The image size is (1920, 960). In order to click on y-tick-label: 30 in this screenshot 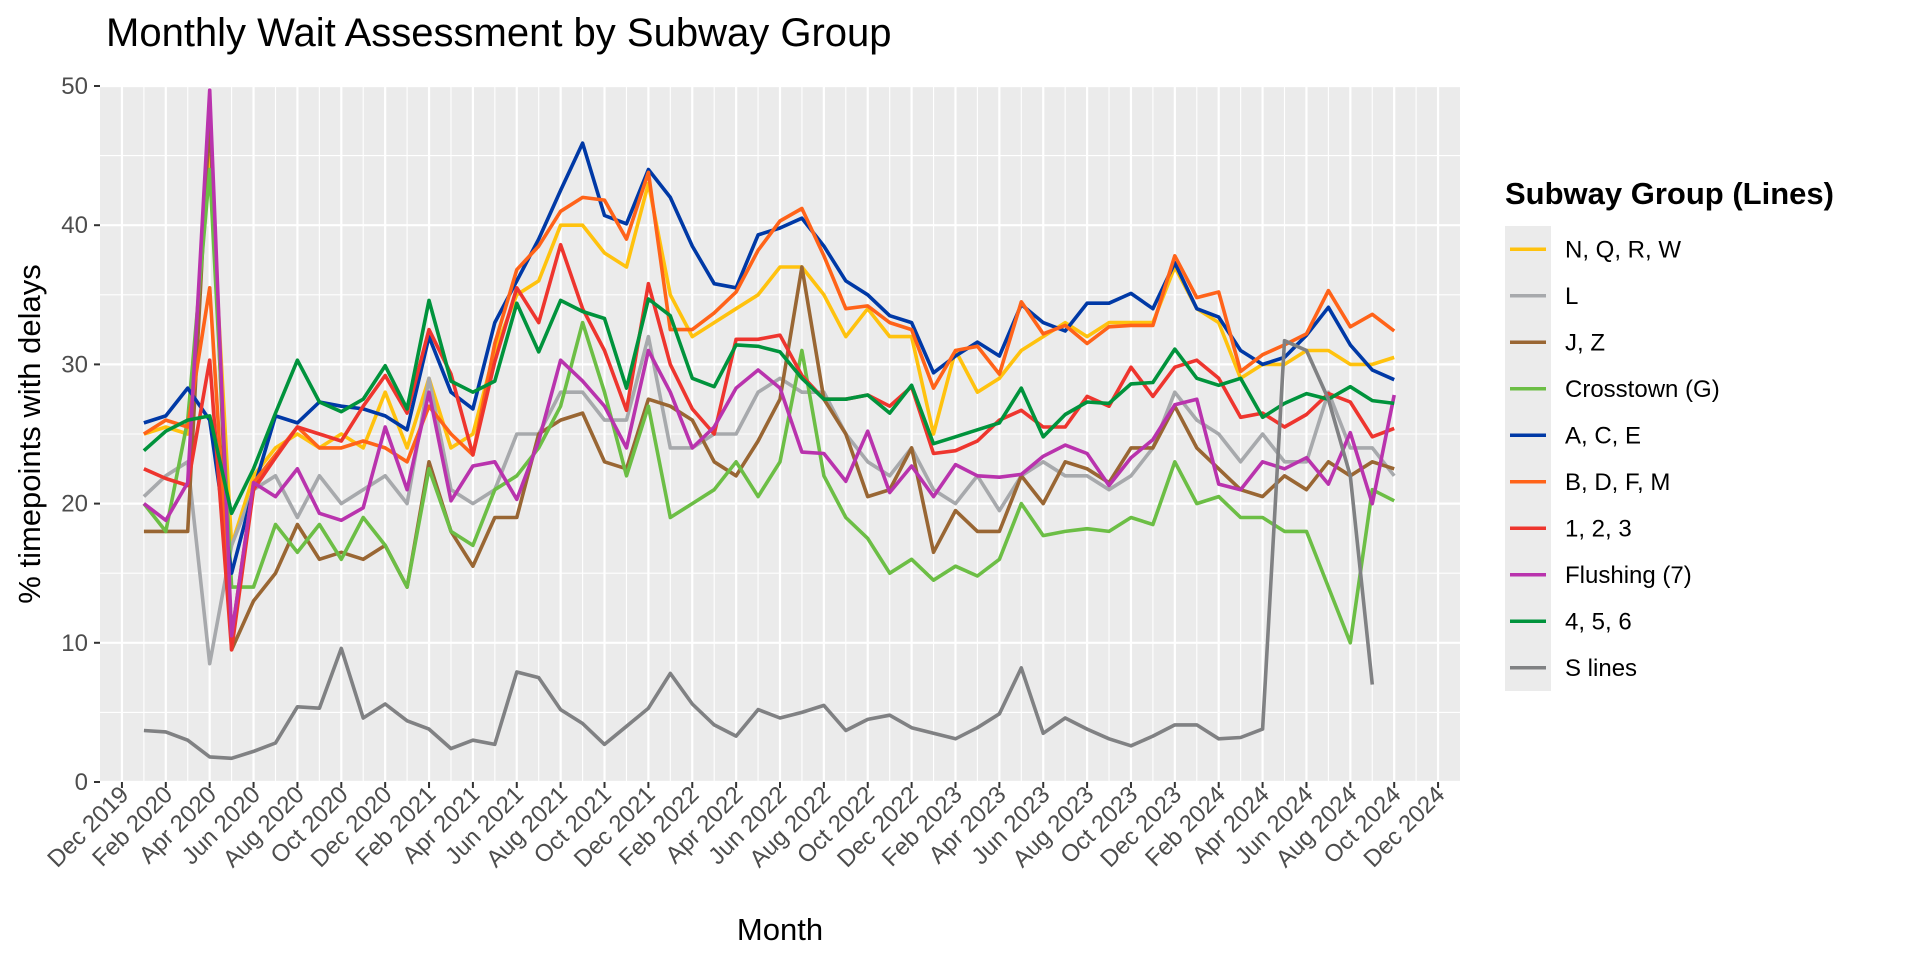, I will do `click(74, 364)`.